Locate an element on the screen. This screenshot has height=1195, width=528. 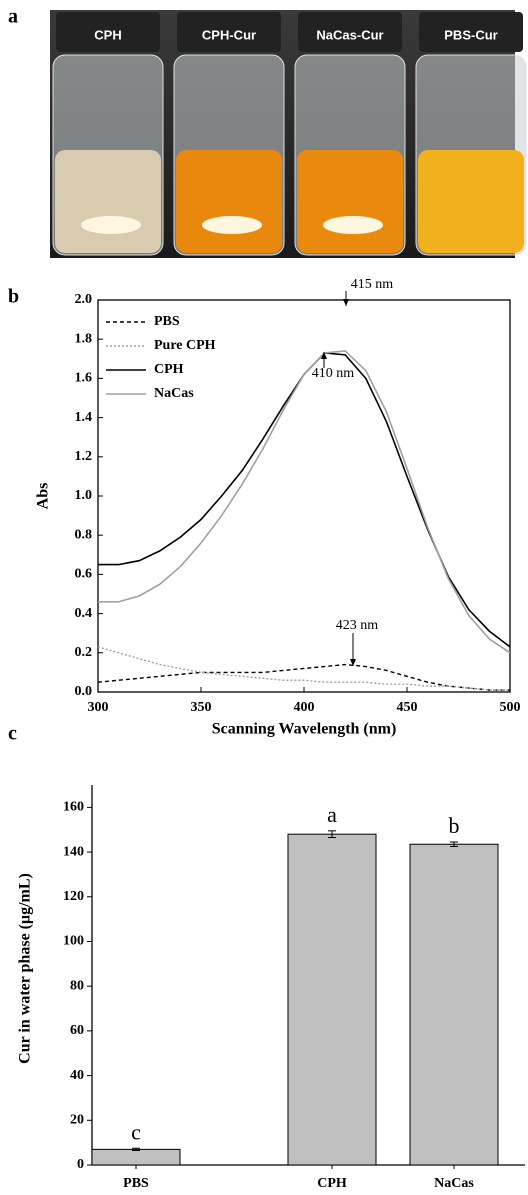
x-tick-label: 300 is located at coordinates (98, 707).